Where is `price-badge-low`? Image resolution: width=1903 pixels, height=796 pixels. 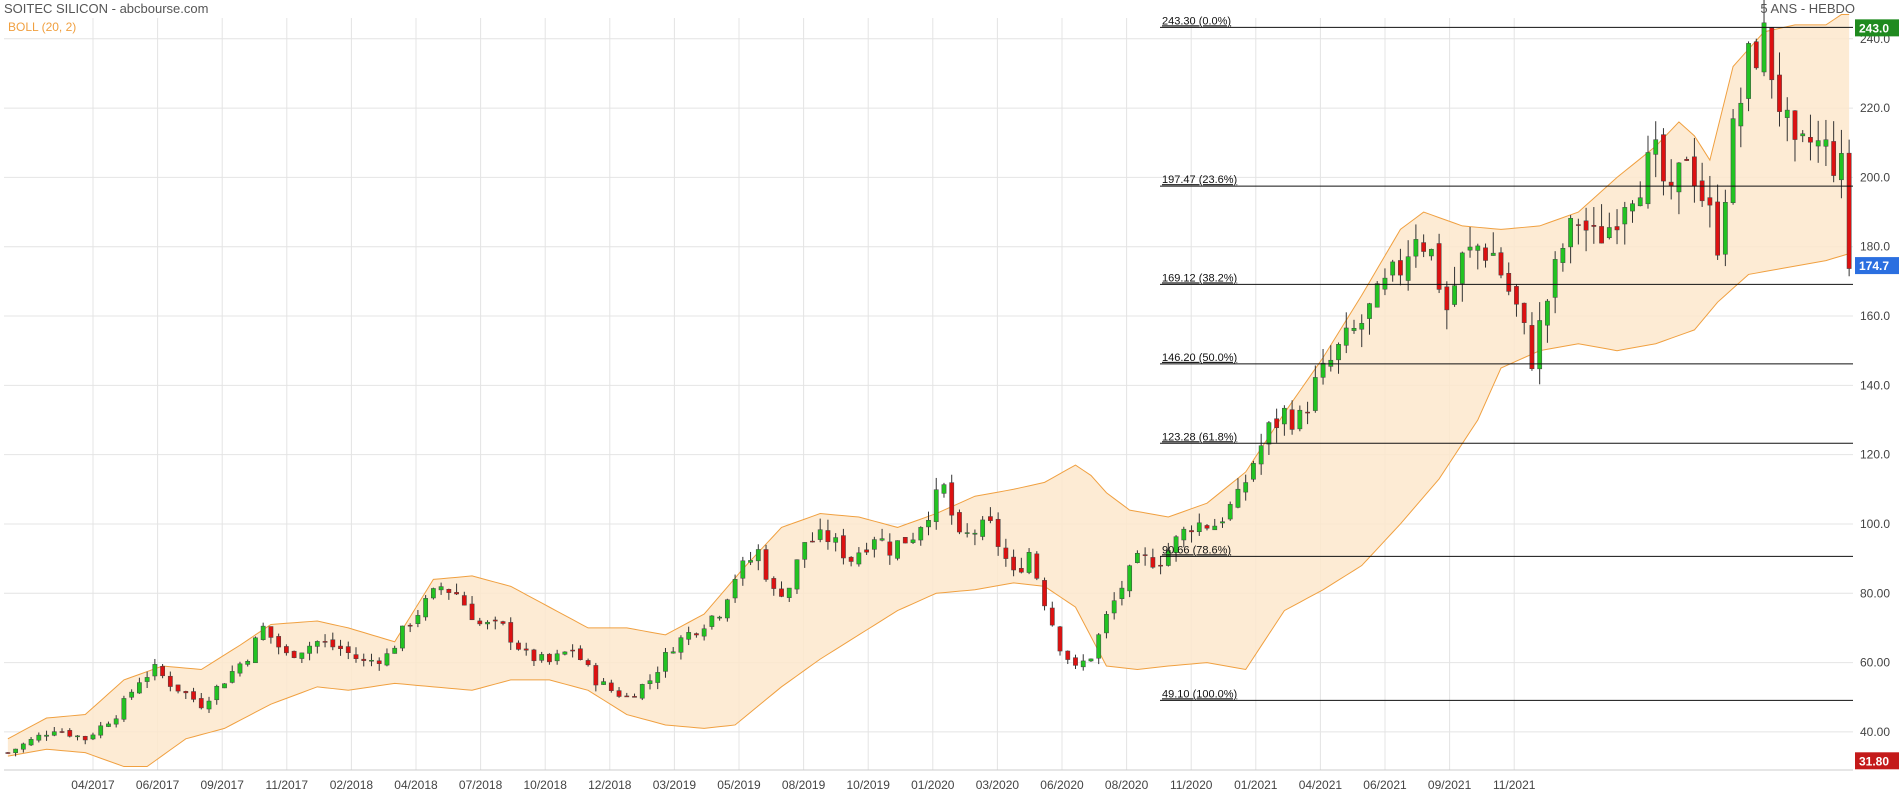
price-badge-low is located at coordinates (1877, 761).